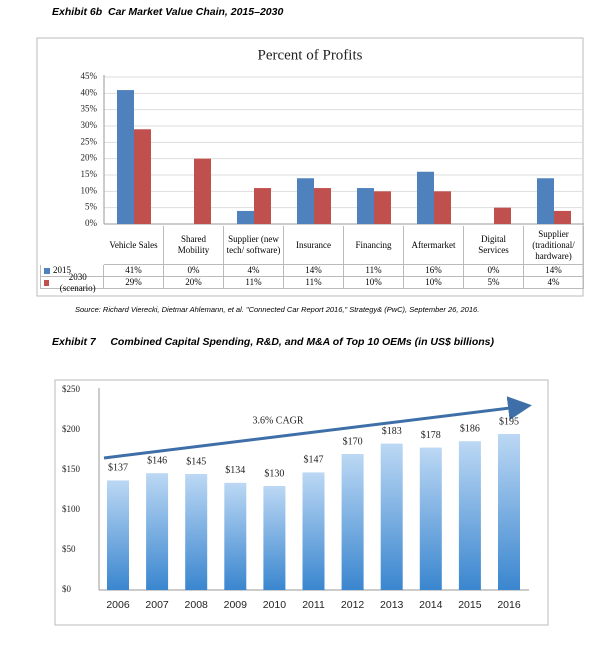 The width and height of the screenshot is (608, 653). I want to click on x-tick-label: 2012, so click(353, 605).